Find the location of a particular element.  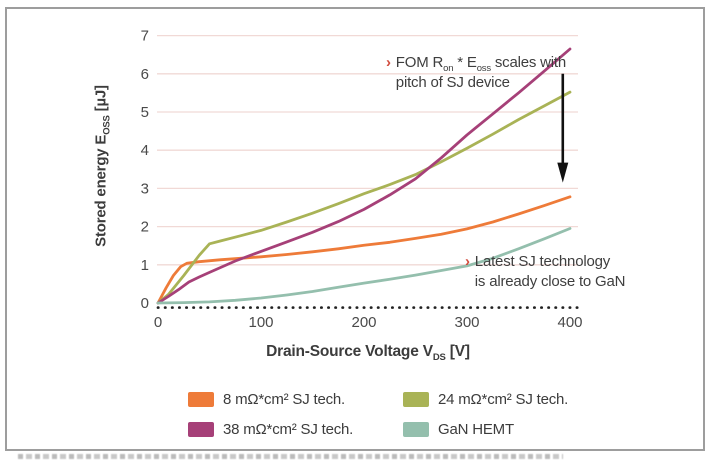

y-tick-label: 6 is located at coordinates (145, 74).